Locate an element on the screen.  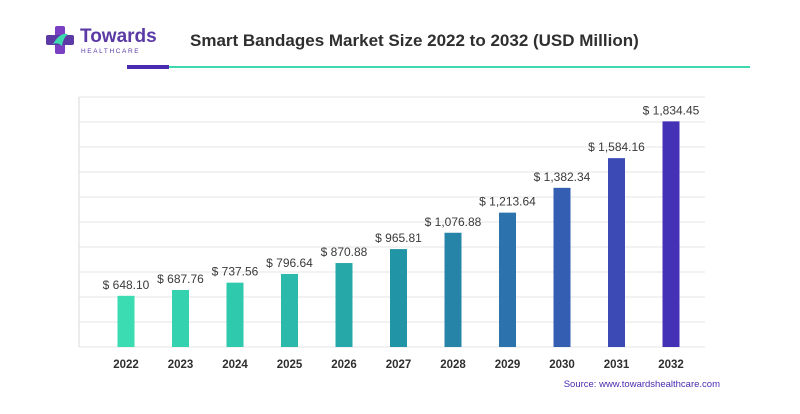
value-label: $ 1,834.45 is located at coordinates (671, 110).